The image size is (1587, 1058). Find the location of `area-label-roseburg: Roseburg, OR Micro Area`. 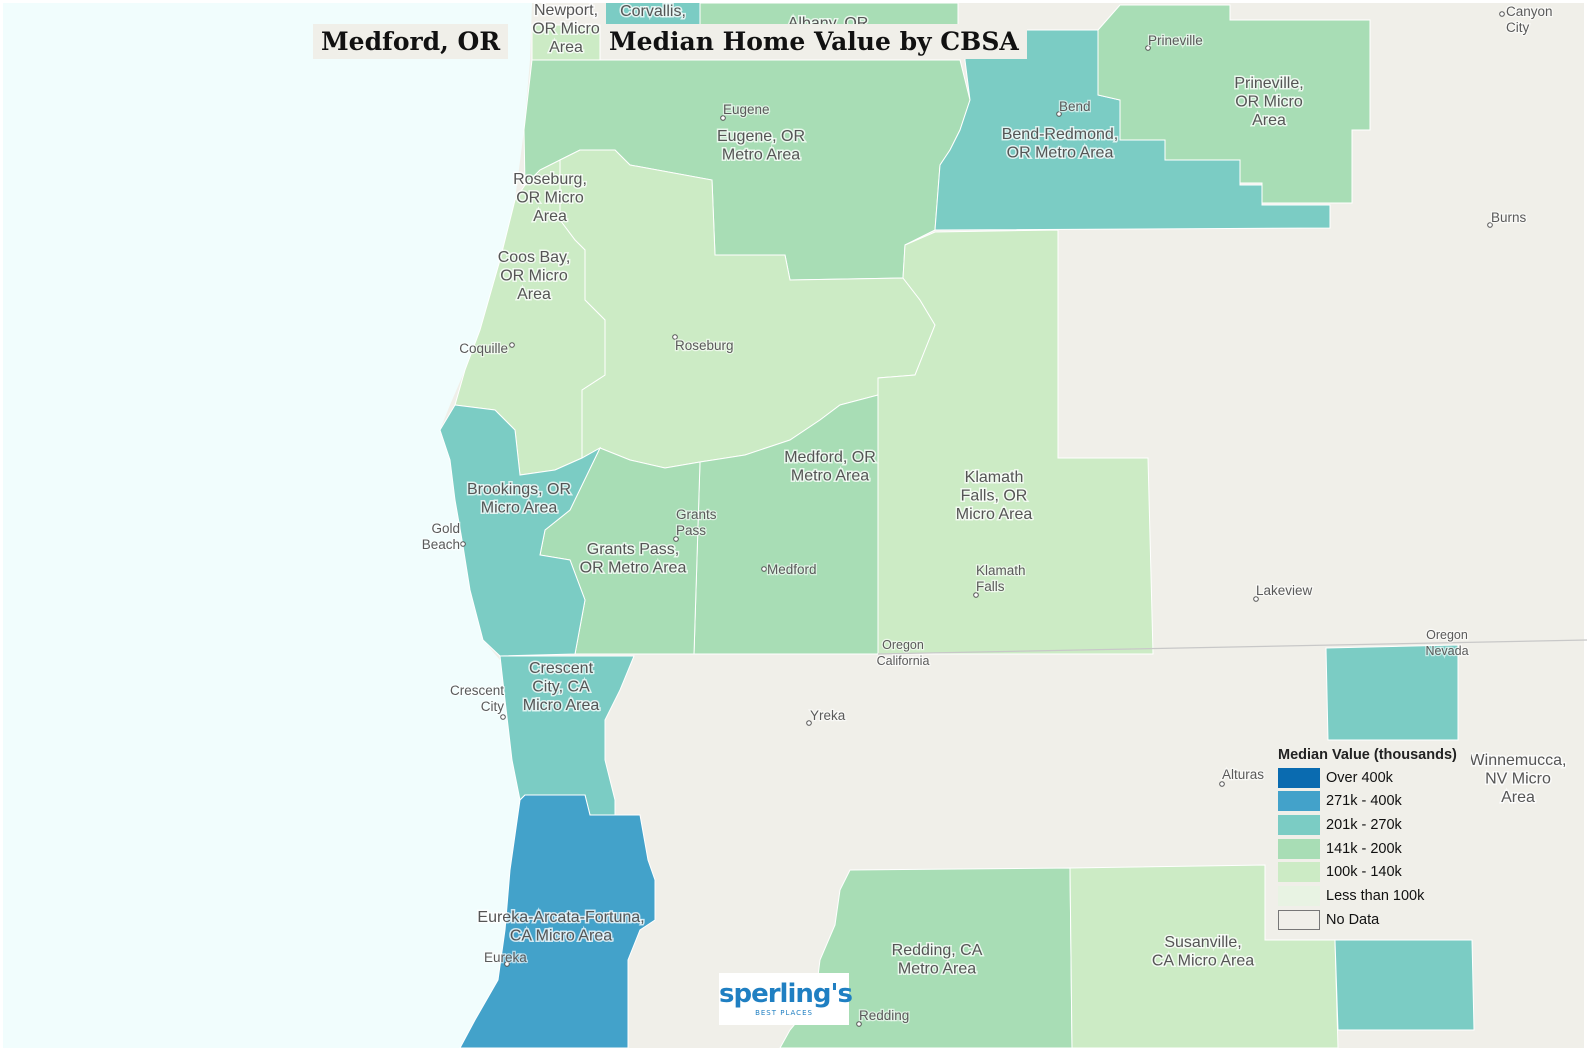

area-label-roseburg: Roseburg, OR Micro Area is located at coordinates (550, 198).